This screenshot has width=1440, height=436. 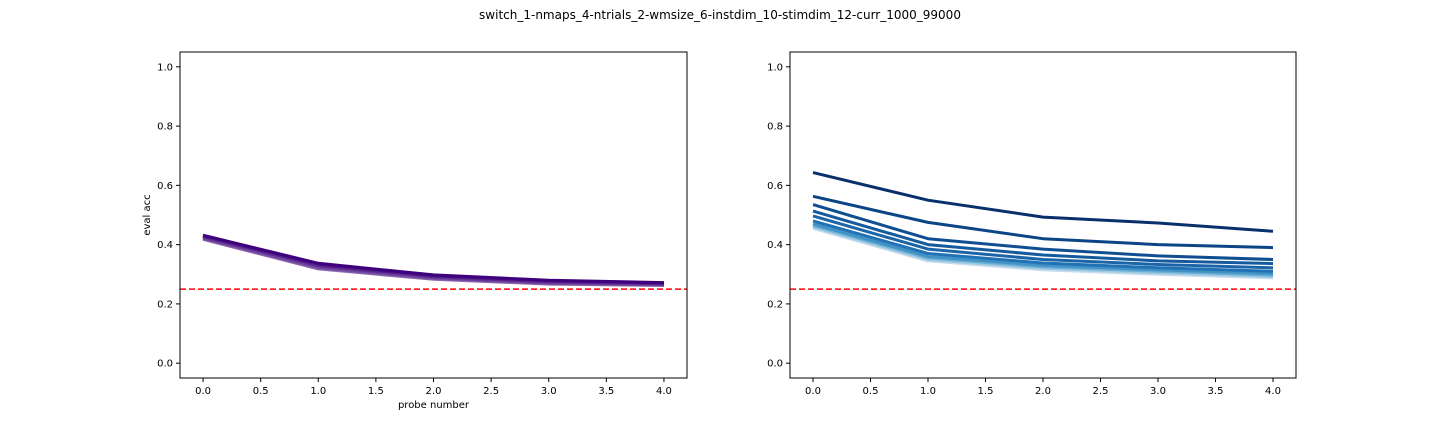 What do you see at coordinates (434, 391) in the screenshot?
I see `chart-0-x-tick-label: 2.0` at bounding box center [434, 391].